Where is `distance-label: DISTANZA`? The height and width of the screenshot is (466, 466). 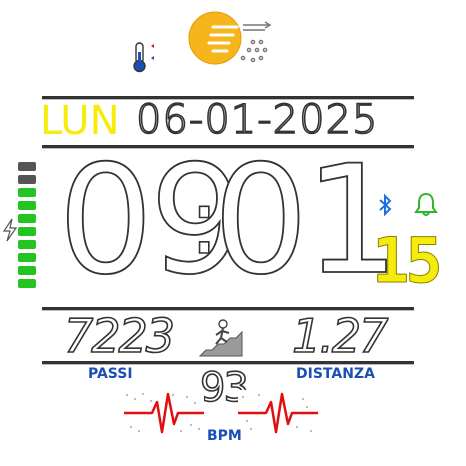 distance-label: DISTANZA is located at coordinates (335, 374).